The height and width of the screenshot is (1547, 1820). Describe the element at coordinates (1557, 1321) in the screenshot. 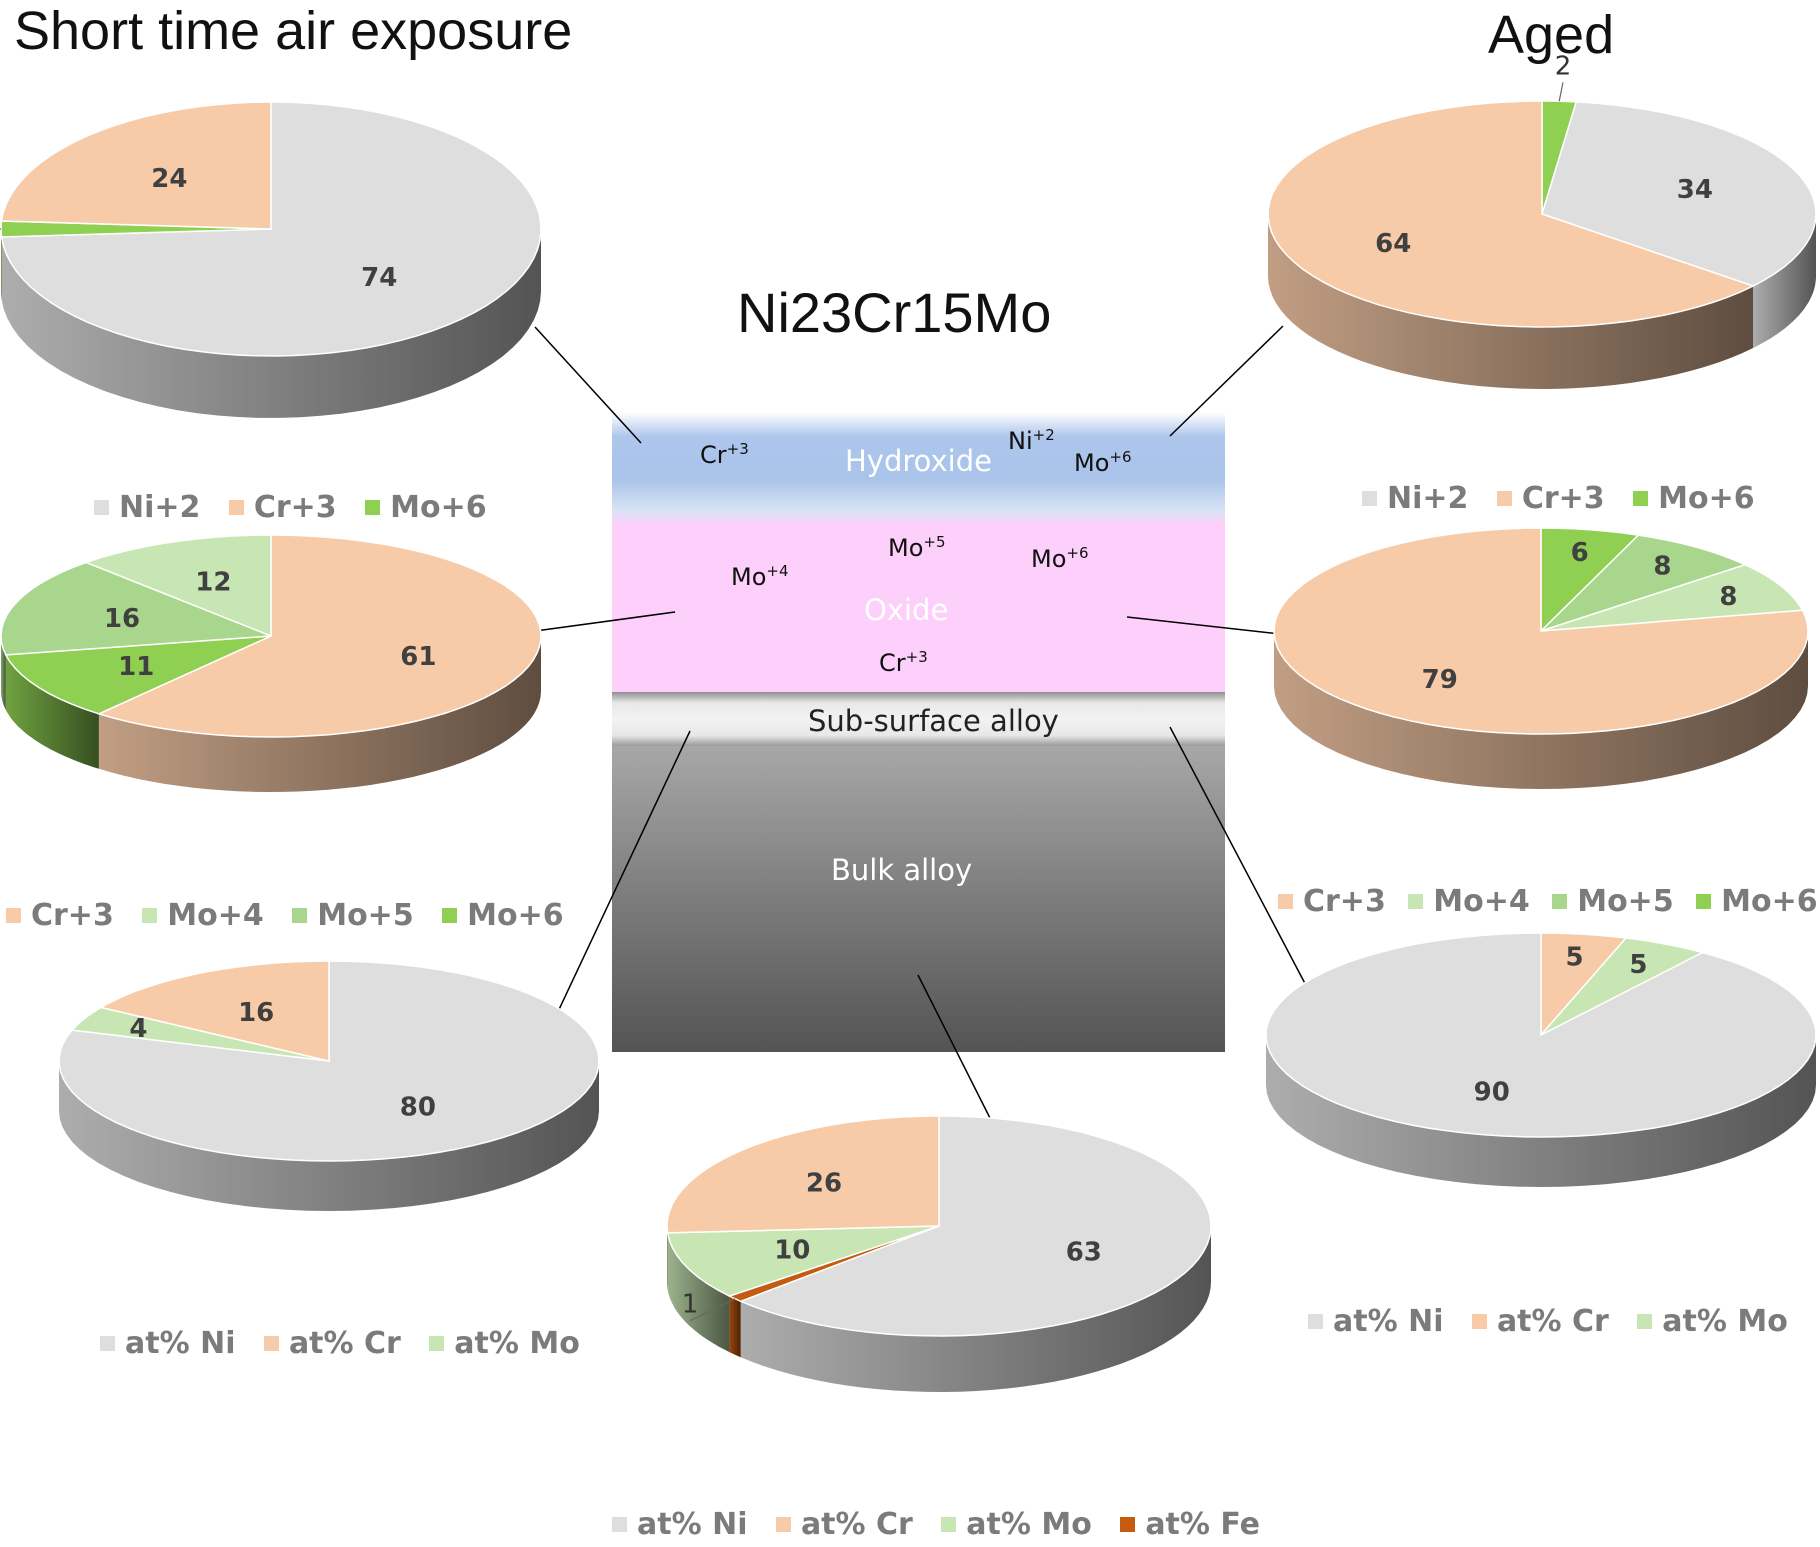

I see `legend-aged-subsurface: at% Ni at% Cr at% Mo` at that location.